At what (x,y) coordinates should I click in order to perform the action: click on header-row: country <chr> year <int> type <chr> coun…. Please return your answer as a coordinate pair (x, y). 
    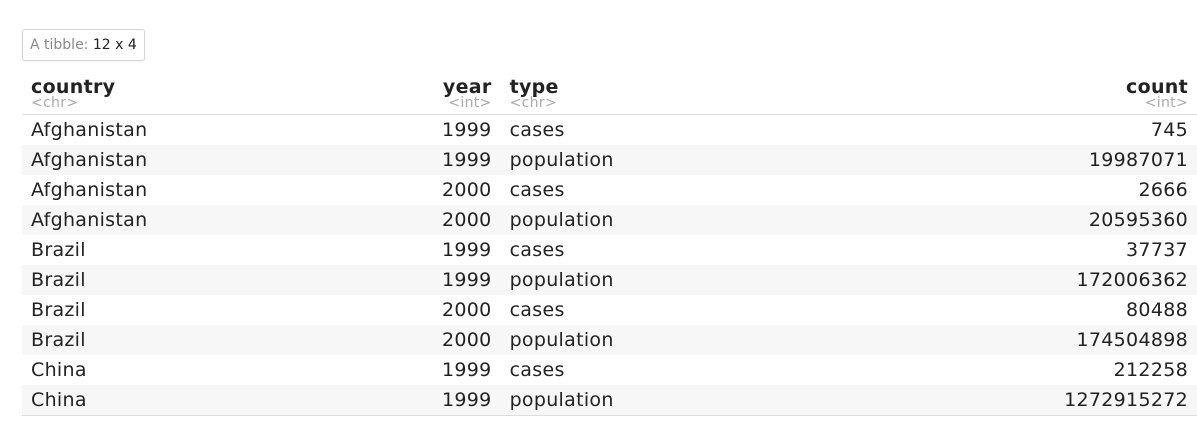
    Looking at the image, I should click on (609, 96).